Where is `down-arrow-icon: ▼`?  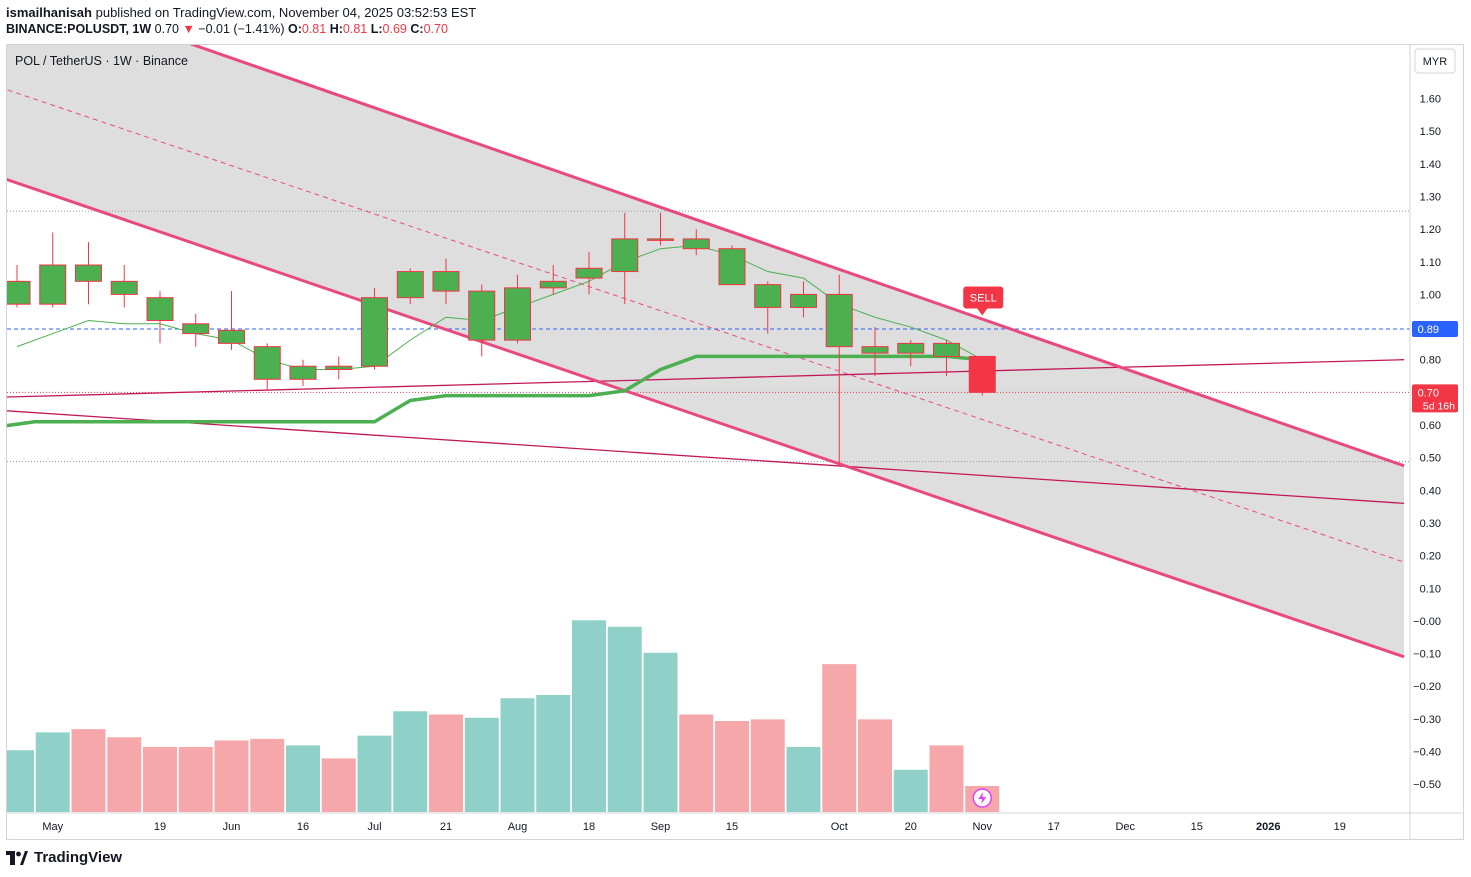
down-arrow-icon: ▼ is located at coordinates (188, 29).